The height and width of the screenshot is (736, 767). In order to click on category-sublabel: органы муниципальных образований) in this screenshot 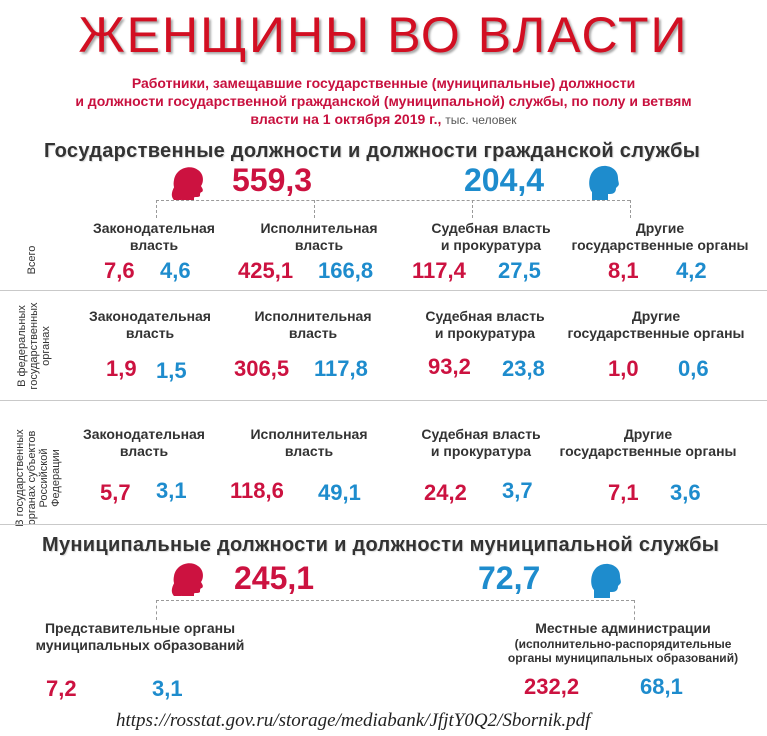, I will do `click(623, 658)`.